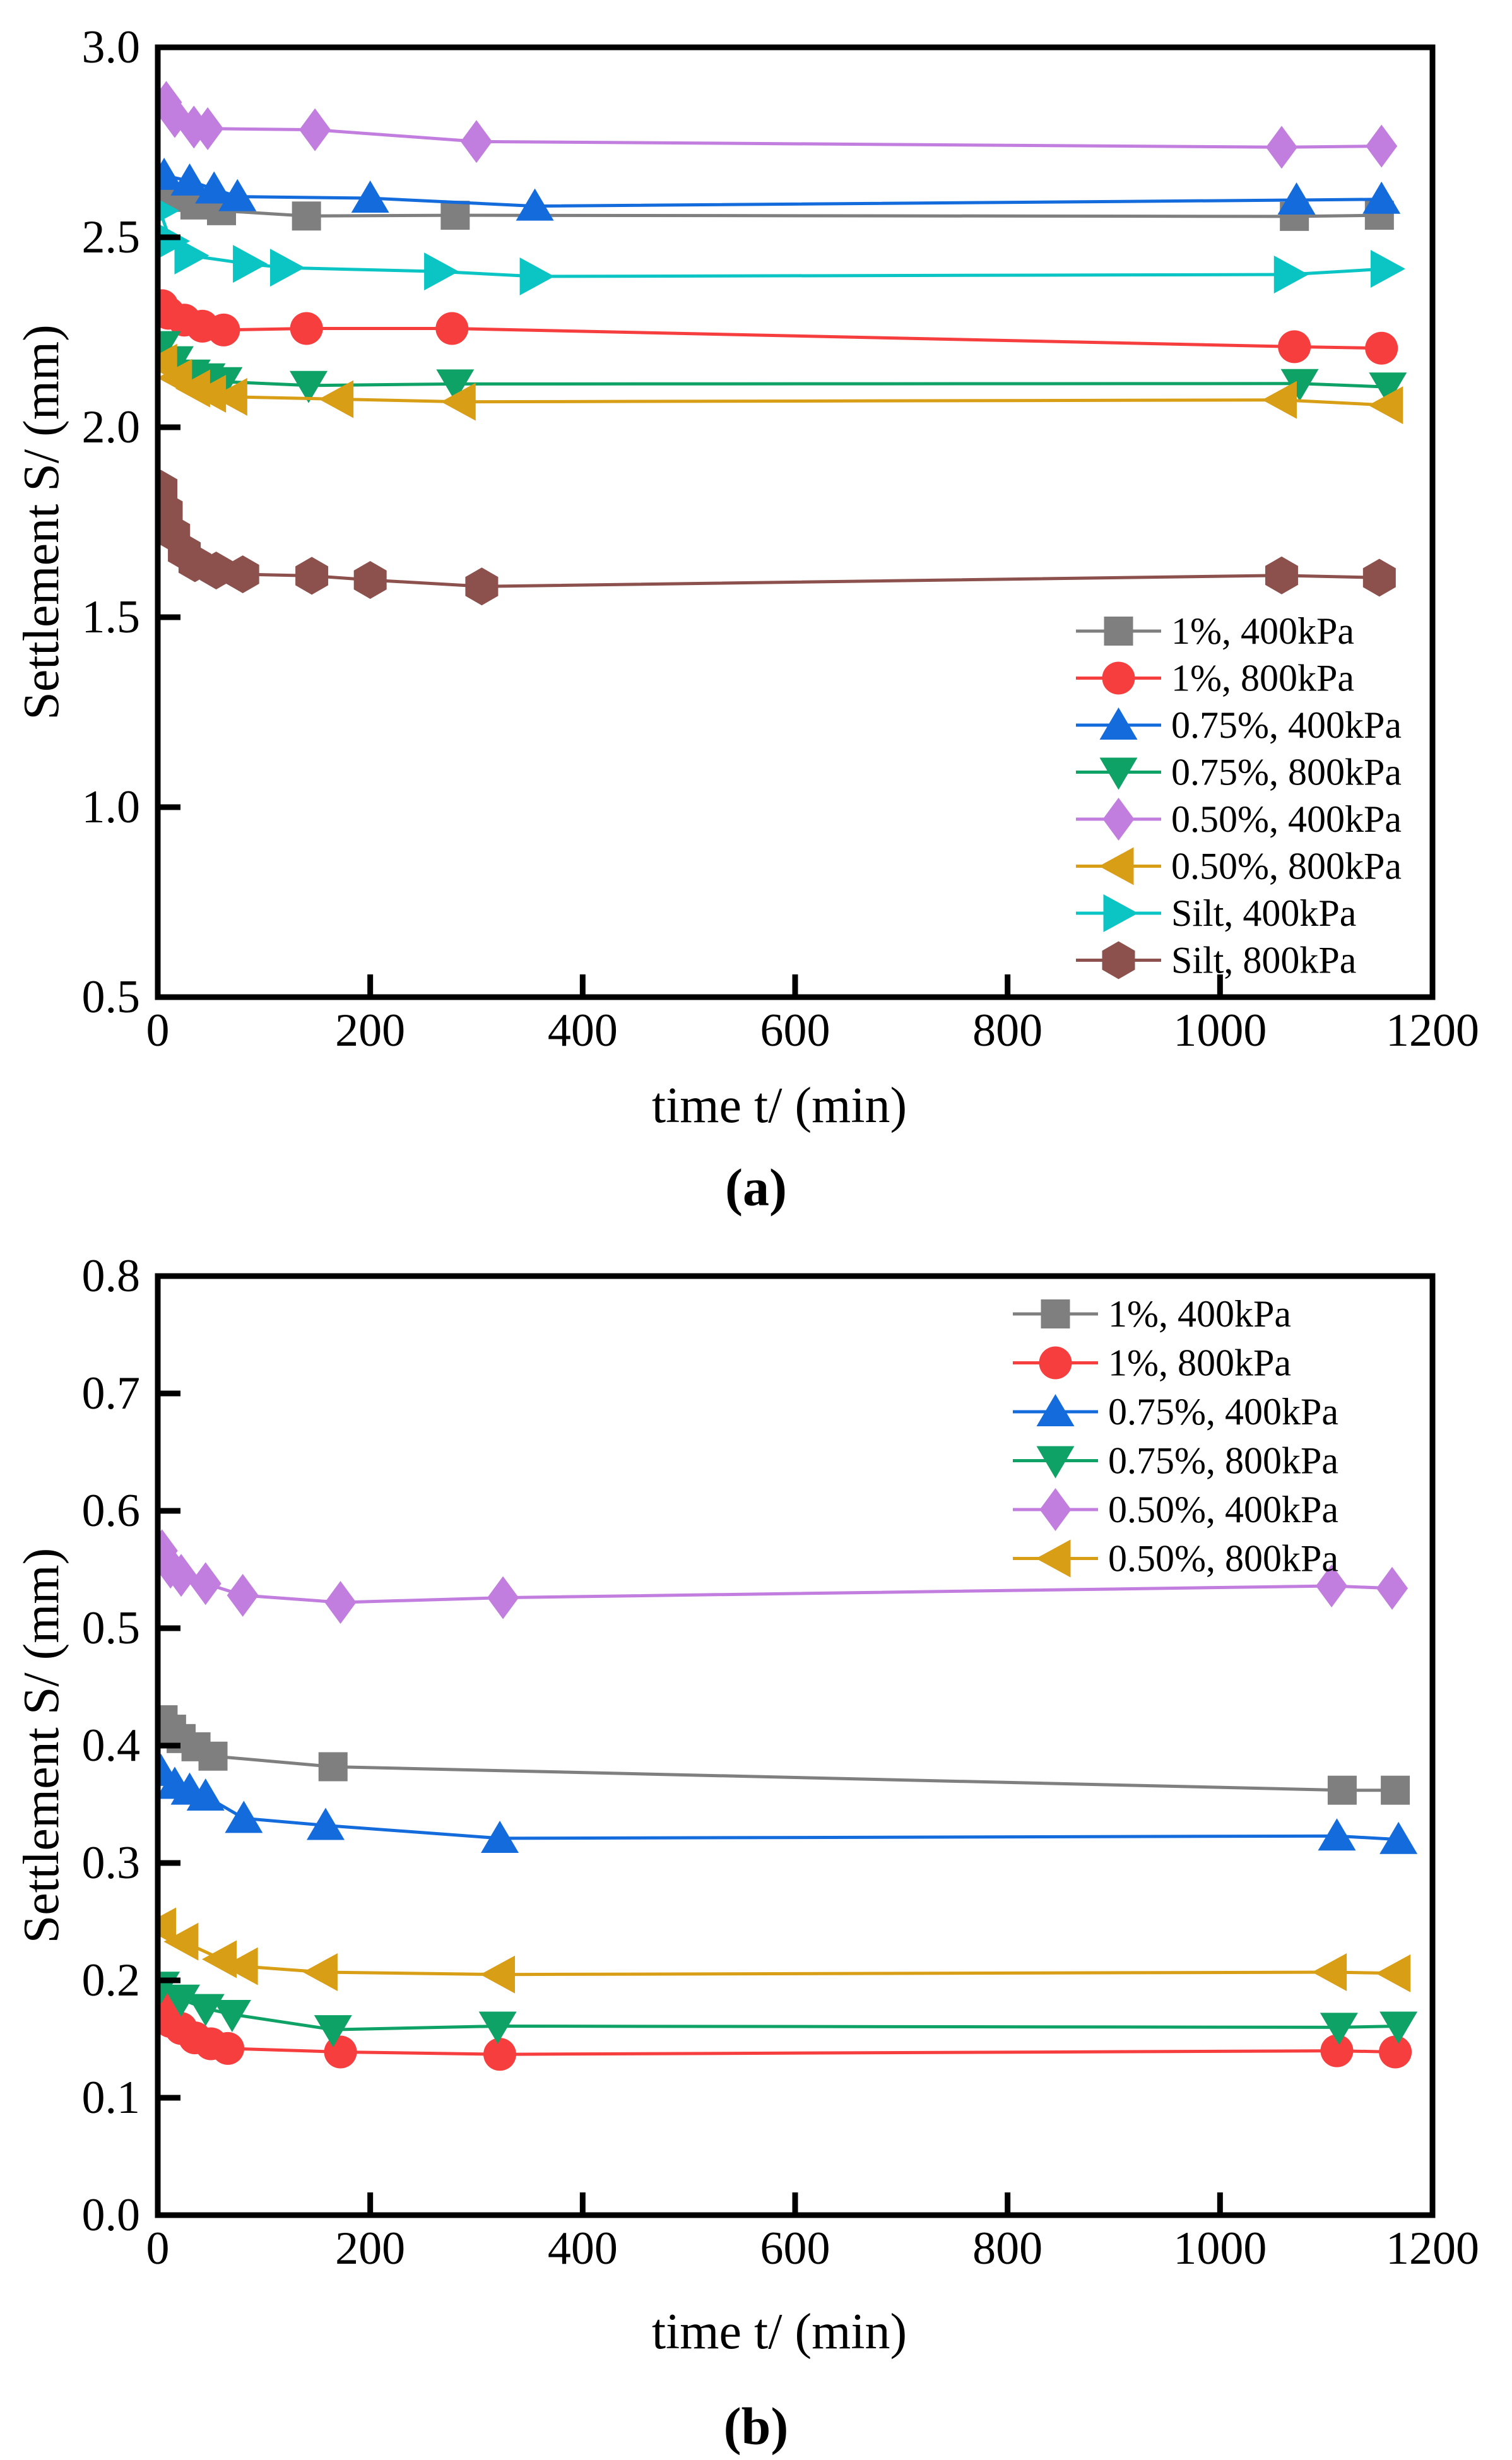  Describe the element at coordinates (112, 2098) in the screenshot. I see `y-tick-label: 0.1` at that location.